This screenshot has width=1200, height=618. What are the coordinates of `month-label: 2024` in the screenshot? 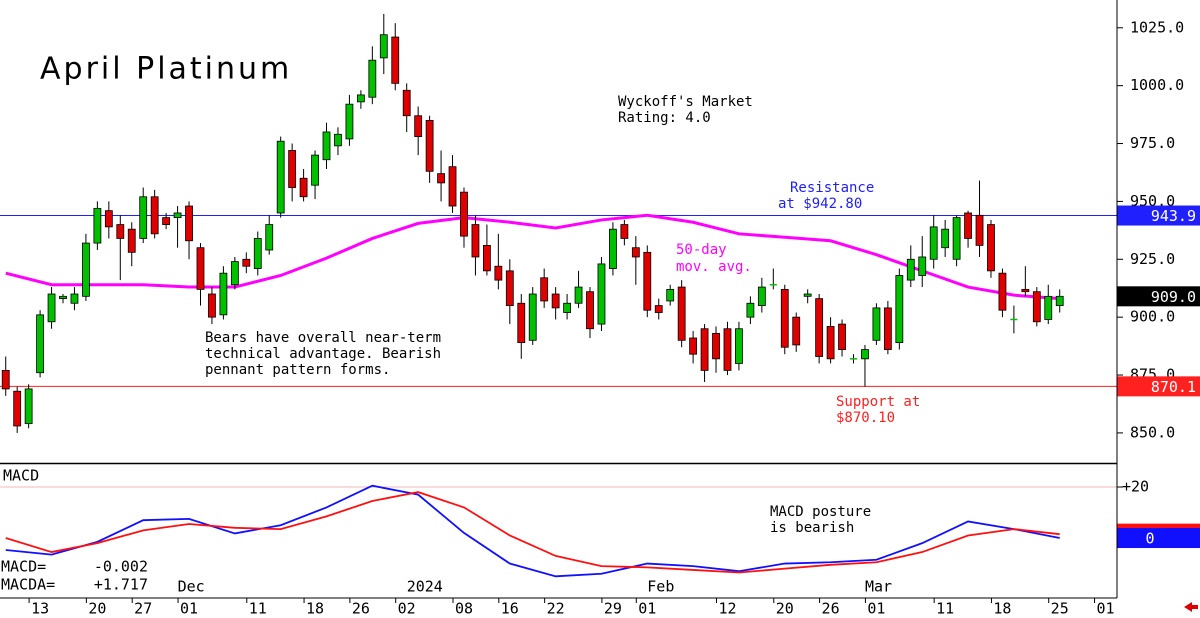 It's located at (425, 587).